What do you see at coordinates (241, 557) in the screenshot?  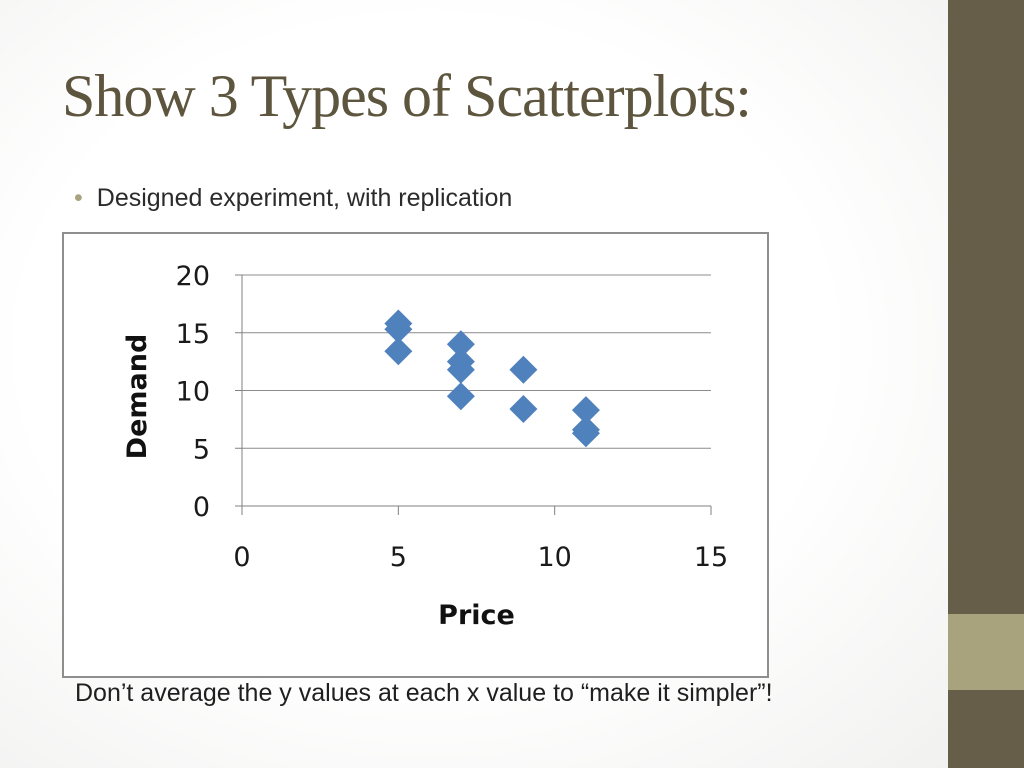 I see `x-tick-label: 0` at bounding box center [241, 557].